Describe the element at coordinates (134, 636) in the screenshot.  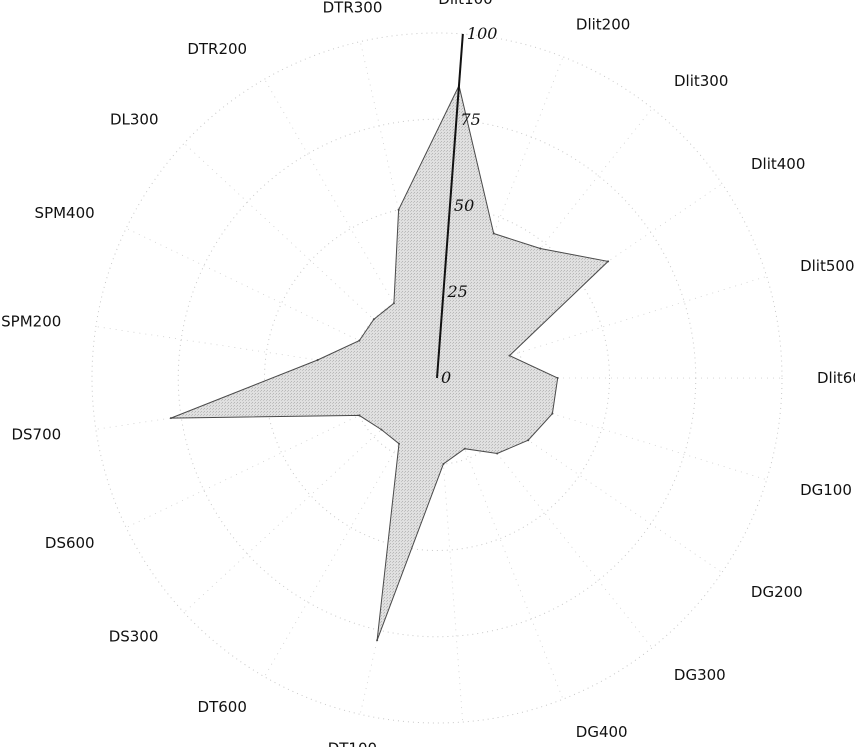
I see `category-label-DS300: DS300` at that location.